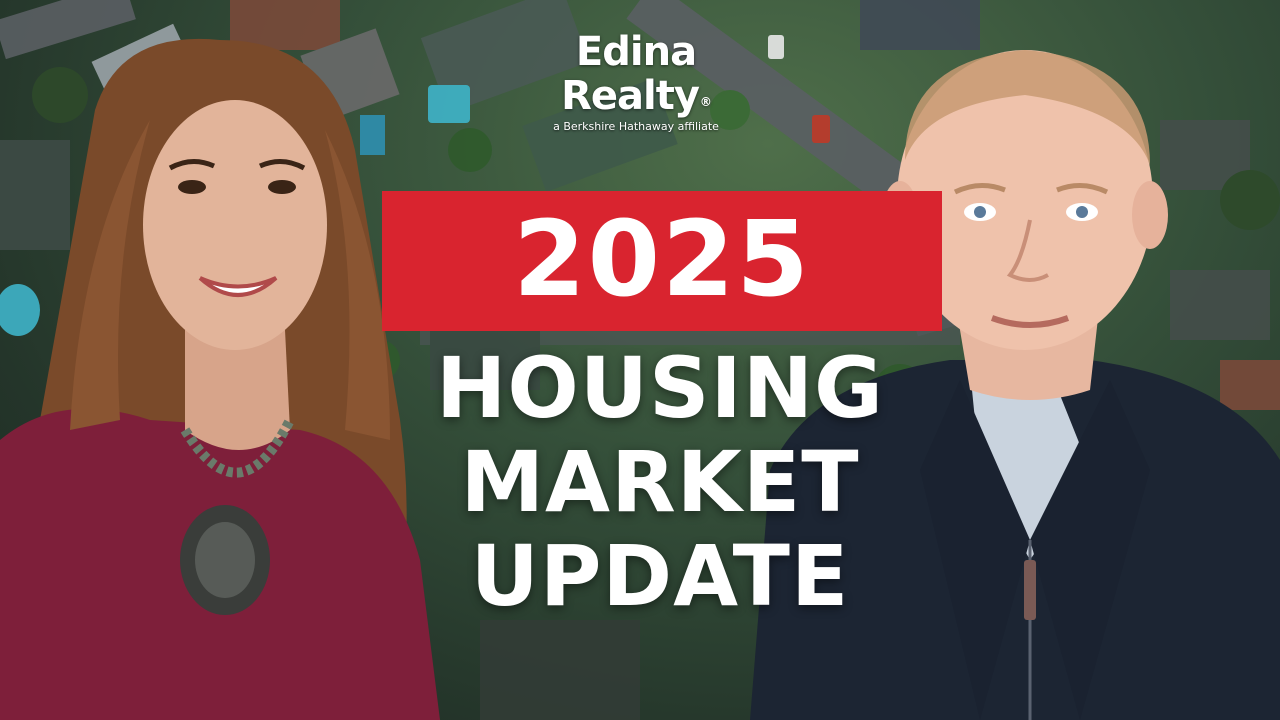 This screenshot has height=720, width=1280. What do you see at coordinates (660, 482) in the screenshot?
I see `headline-line-market: MARKET` at bounding box center [660, 482].